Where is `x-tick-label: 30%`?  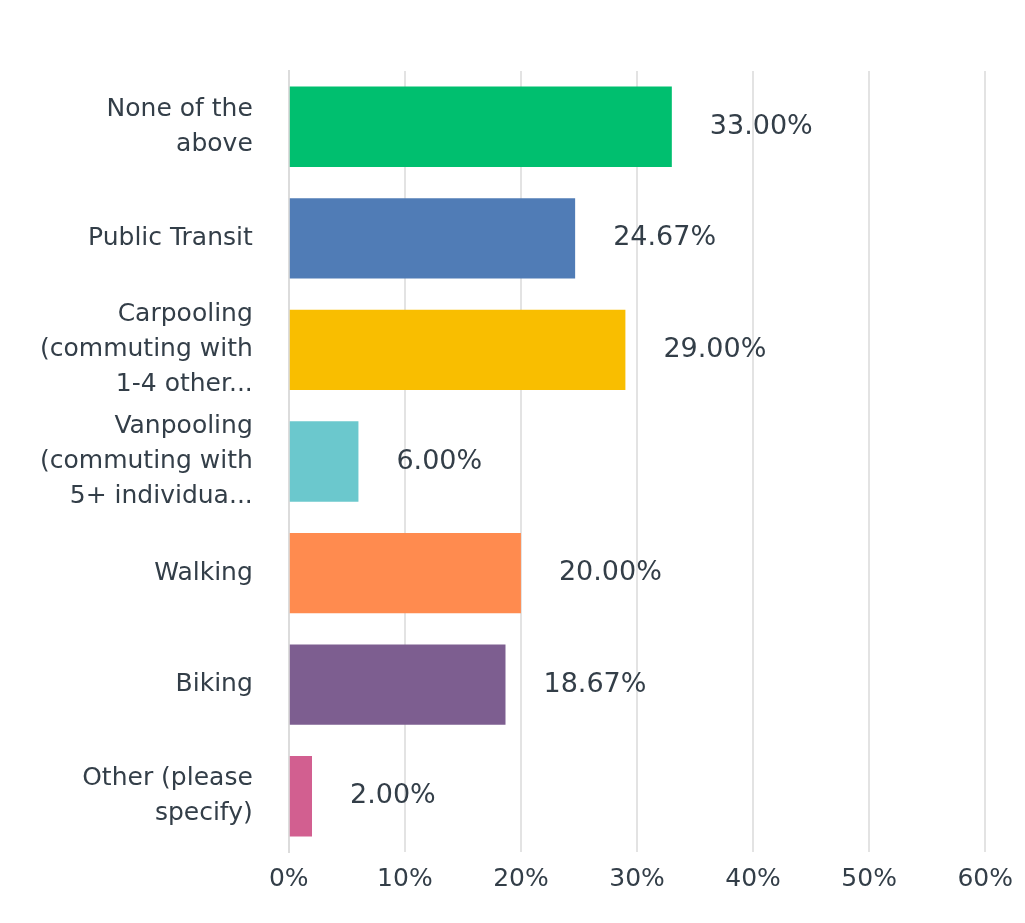
x-tick-label: 30% is located at coordinates (637, 877).